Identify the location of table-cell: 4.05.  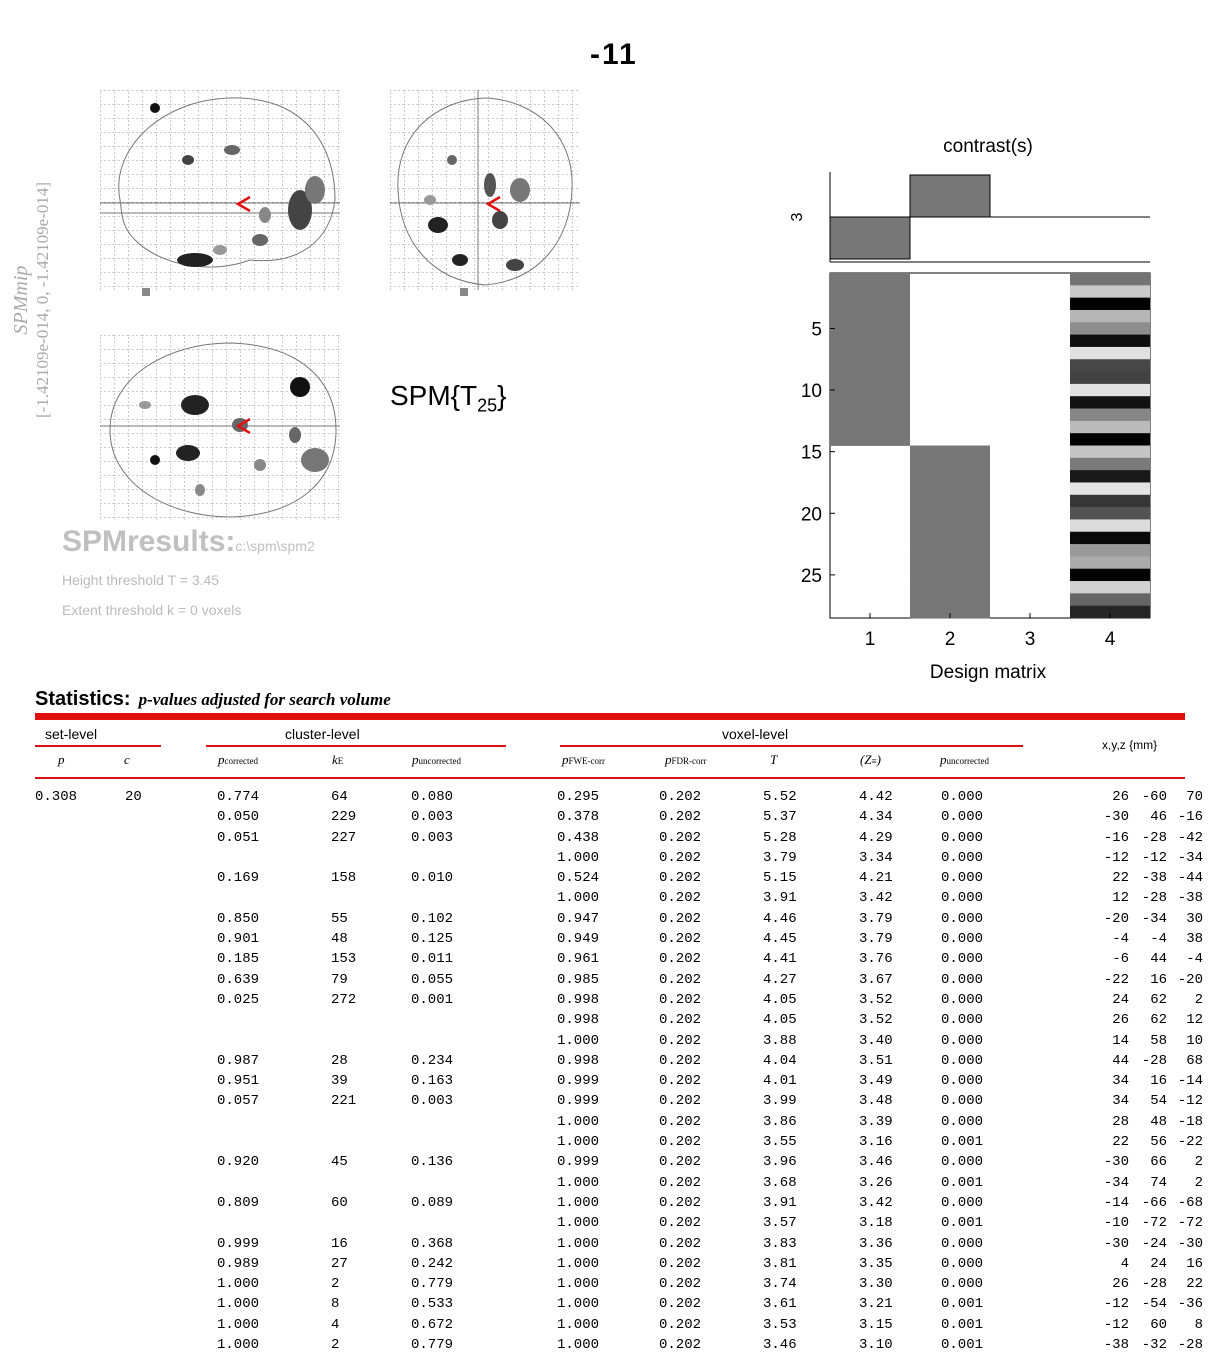
(780, 1020).